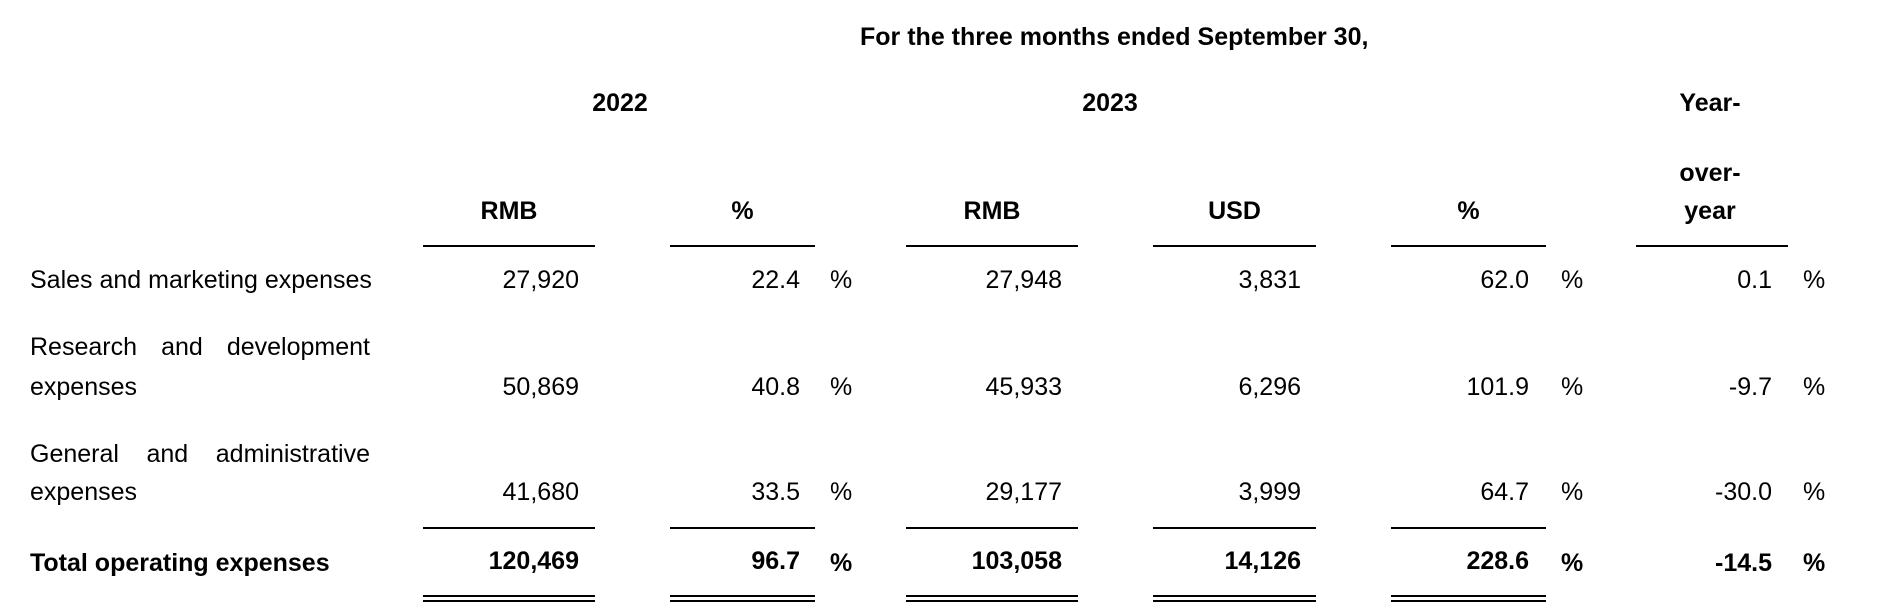 This screenshot has width=1878, height=612. I want to click on row-label-sales-marketing: Sales and marketing expenses, so click(201, 280).